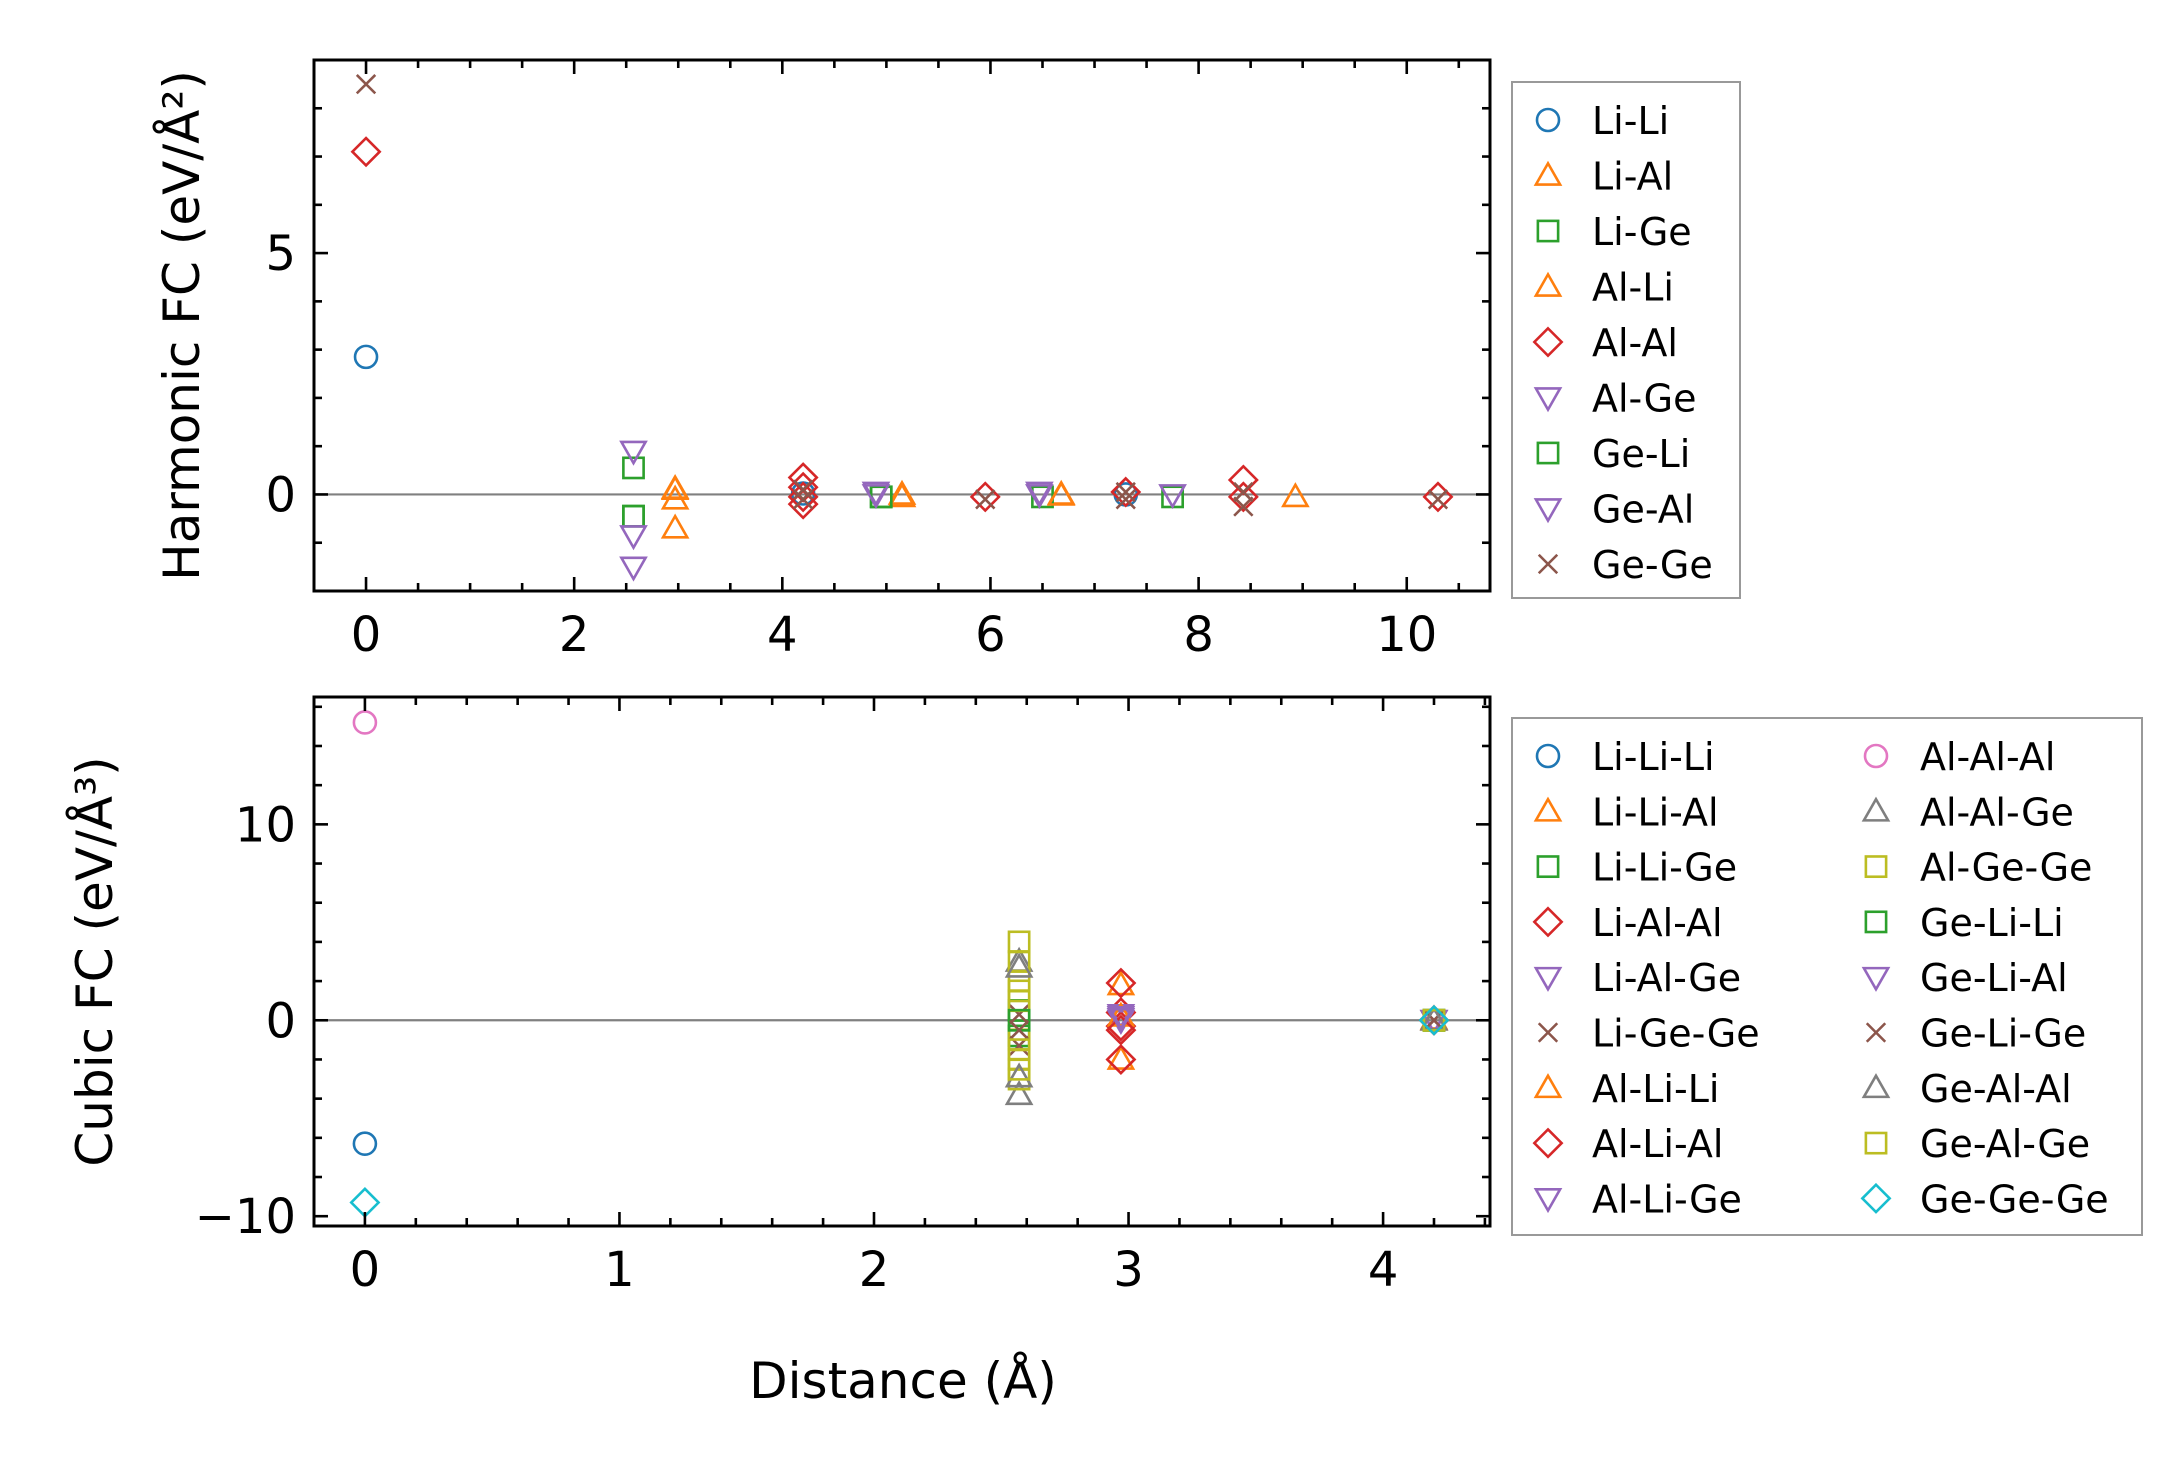  What do you see at coordinates (1626, 812) in the screenshot?
I see `legend-item: Li-Li-Al` at bounding box center [1626, 812].